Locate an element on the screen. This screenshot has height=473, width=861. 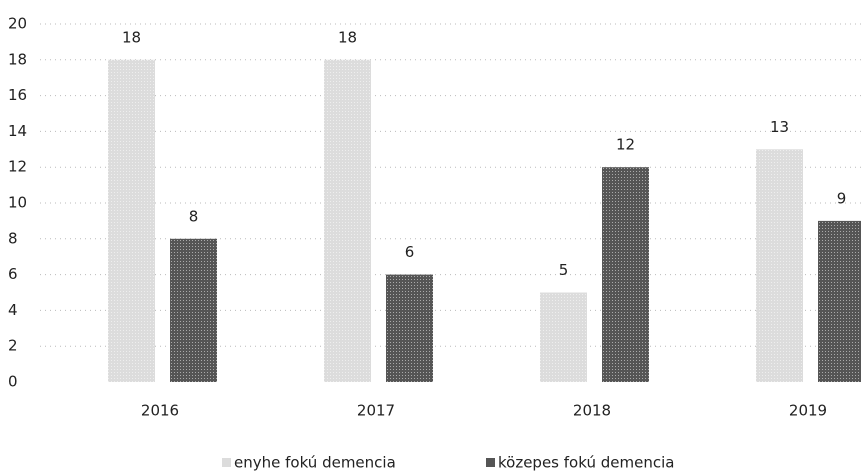
y-tick-label: 20 is located at coordinates (17, 24).